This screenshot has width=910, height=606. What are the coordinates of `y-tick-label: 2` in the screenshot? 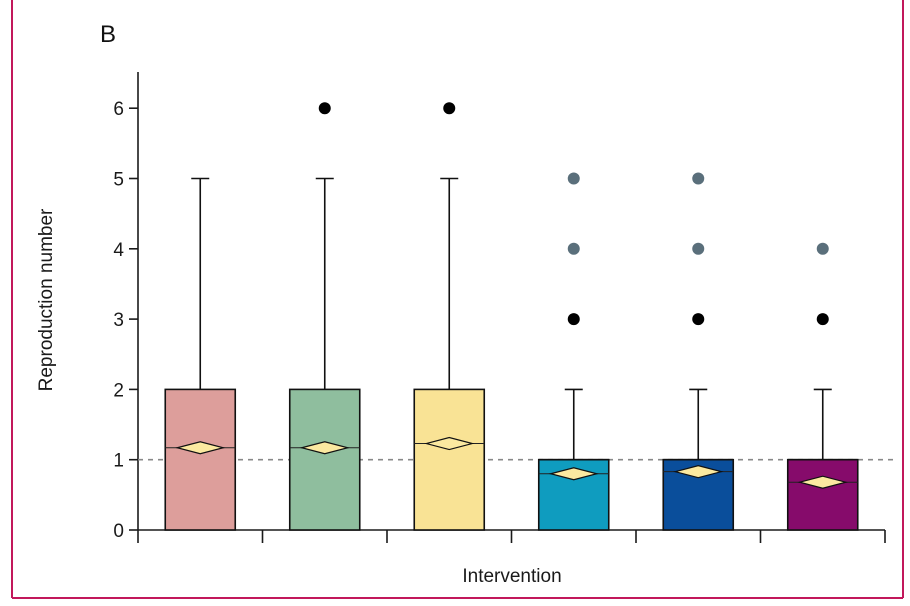 It's located at (118, 390).